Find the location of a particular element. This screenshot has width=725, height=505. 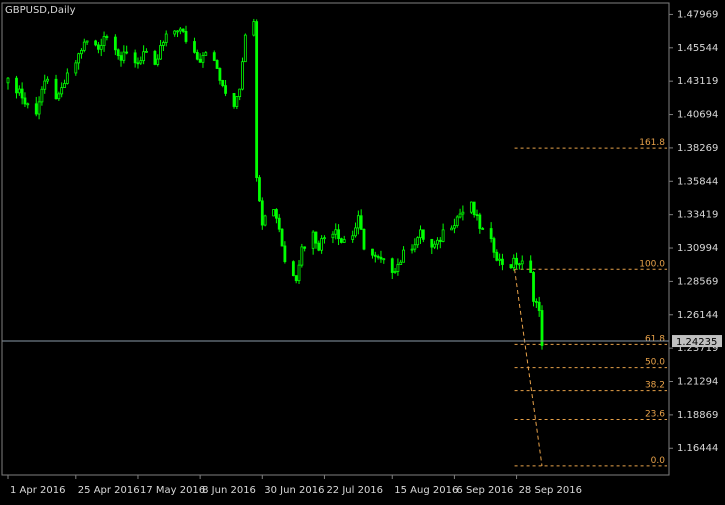

y-tick-label: 1.40694 is located at coordinates (697, 115).